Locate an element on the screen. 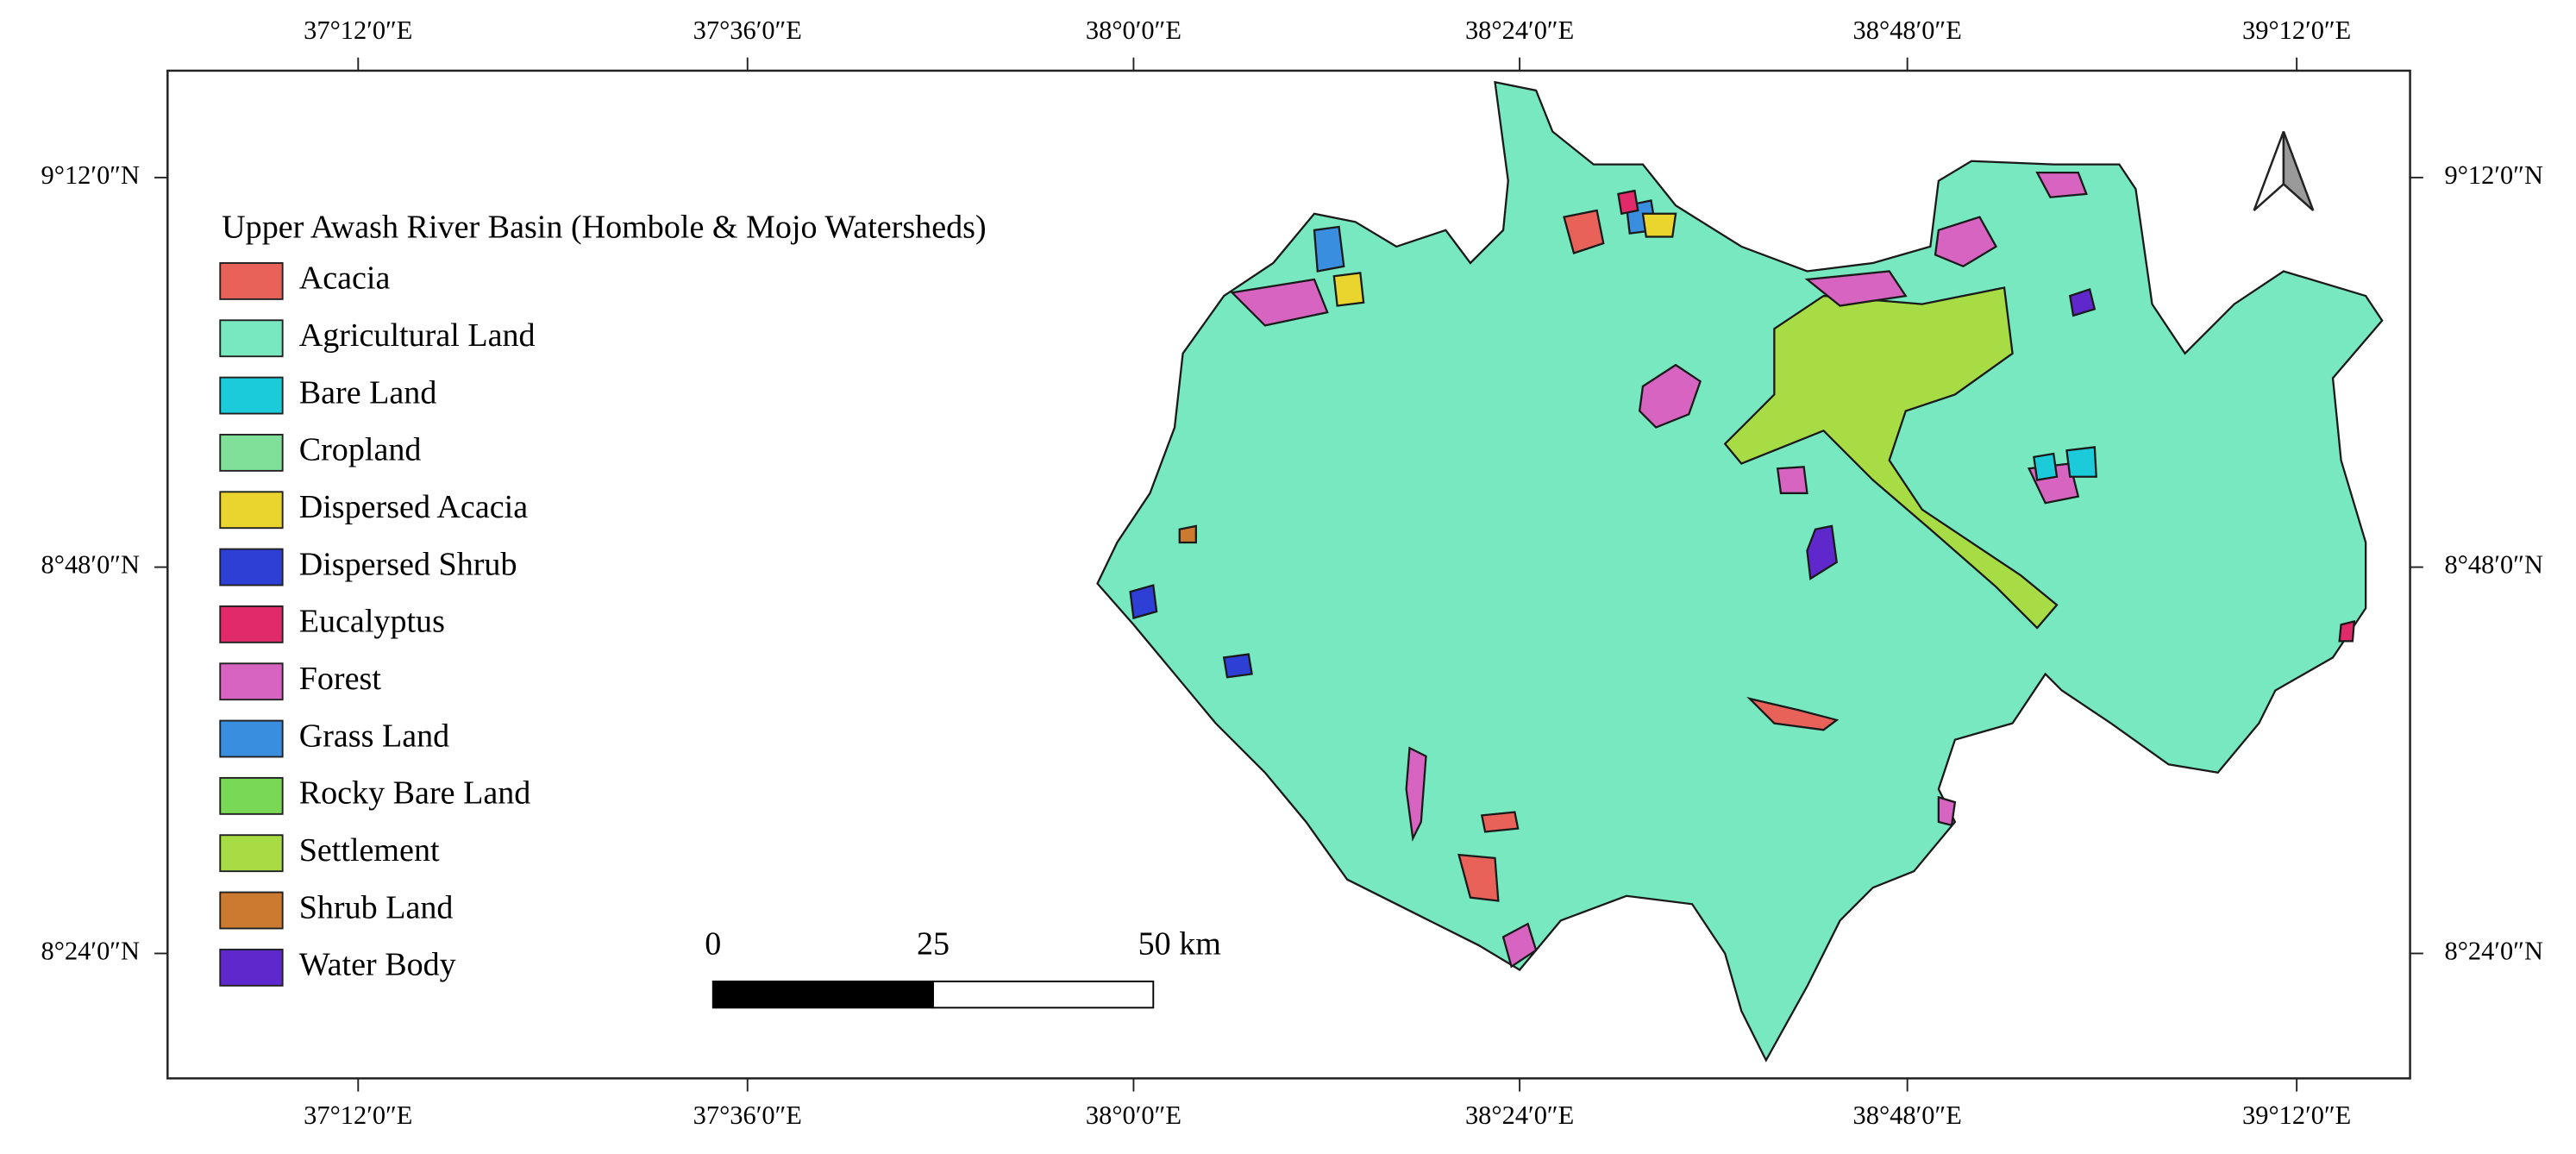 This screenshot has height=1154, width=2576. scale-label: 25 is located at coordinates (933, 944).